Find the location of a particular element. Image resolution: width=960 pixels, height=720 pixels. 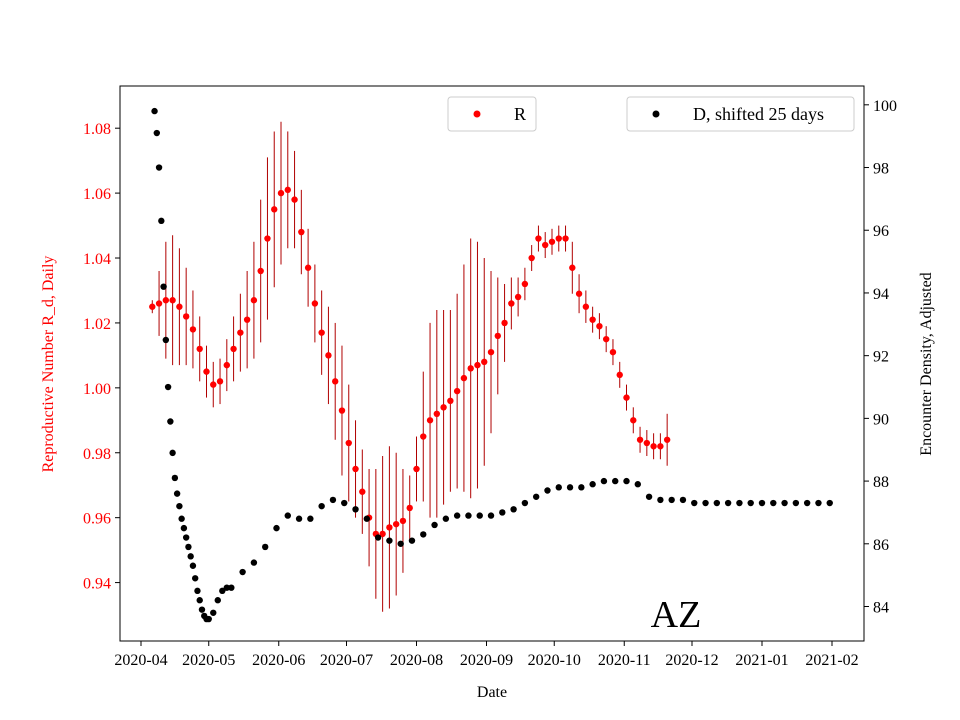

x-tick-label: 2020-07 is located at coordinates (346, 660).